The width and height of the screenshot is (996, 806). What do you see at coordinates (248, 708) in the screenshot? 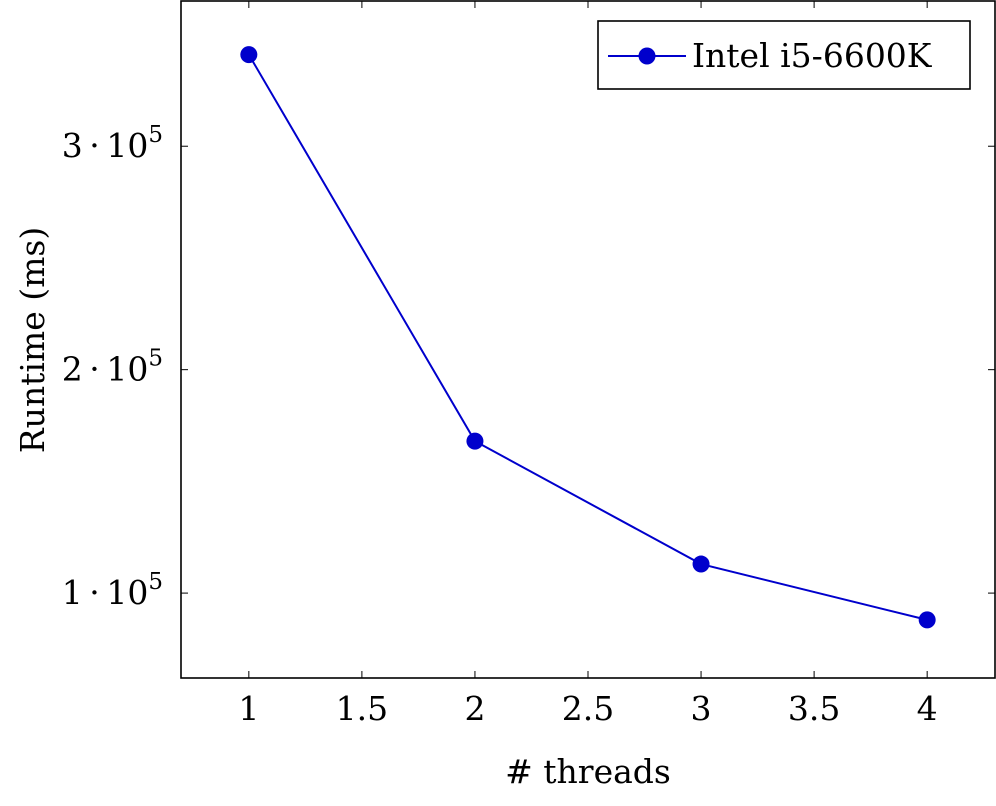
I see `x-tick-label: 1` at bounding box center [248, 708].